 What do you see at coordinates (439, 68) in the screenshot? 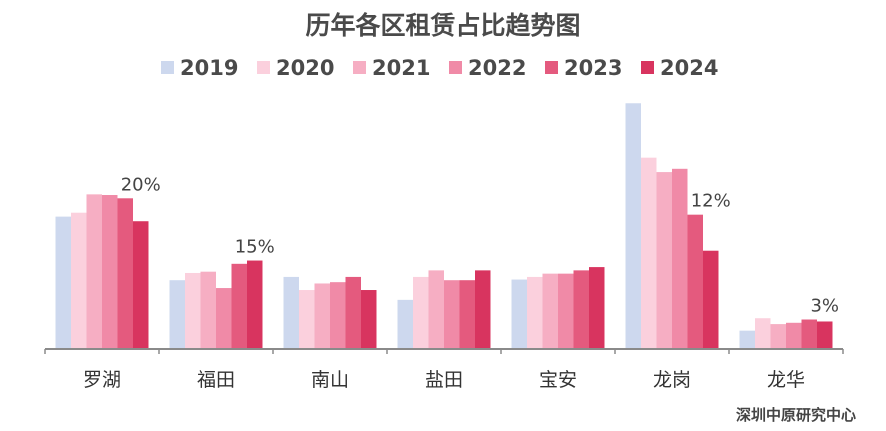
I see `legend: 2019 2020 2021 2022 2023 2024` at bounding box center [439, 68].